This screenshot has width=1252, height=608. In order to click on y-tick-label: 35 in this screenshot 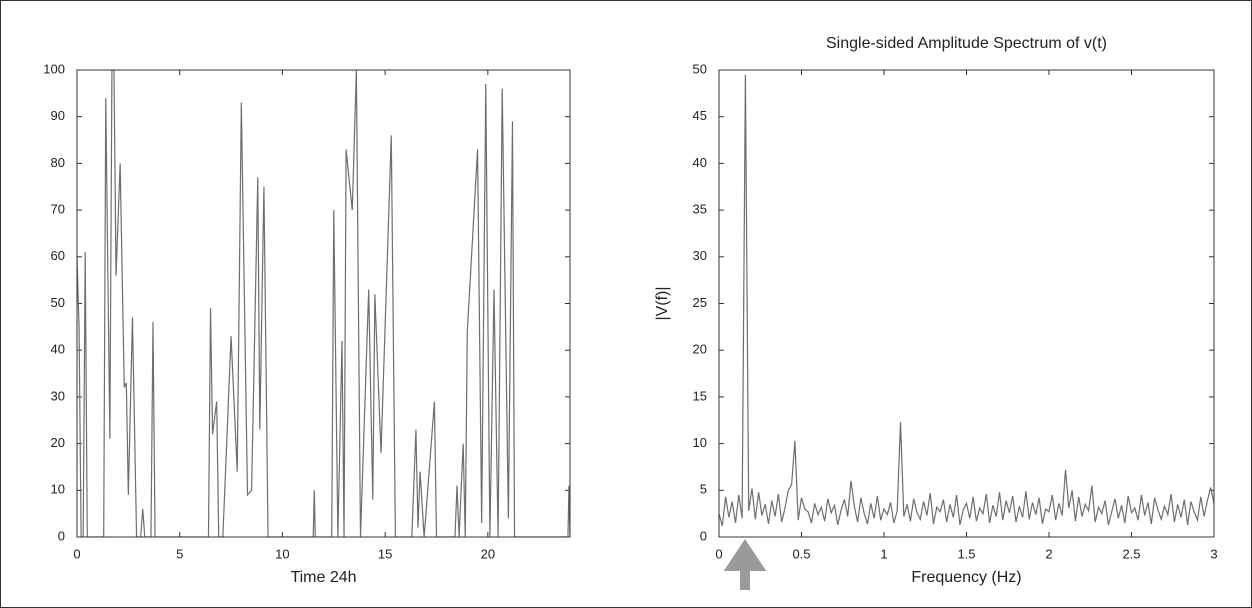, I will do `click(700, 209)`.